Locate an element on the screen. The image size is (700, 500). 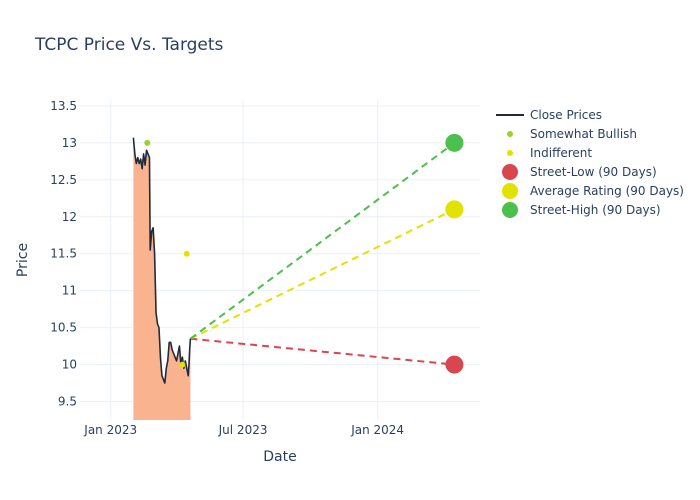
legend-item: Close Prices is located at coordinates (549, 115).